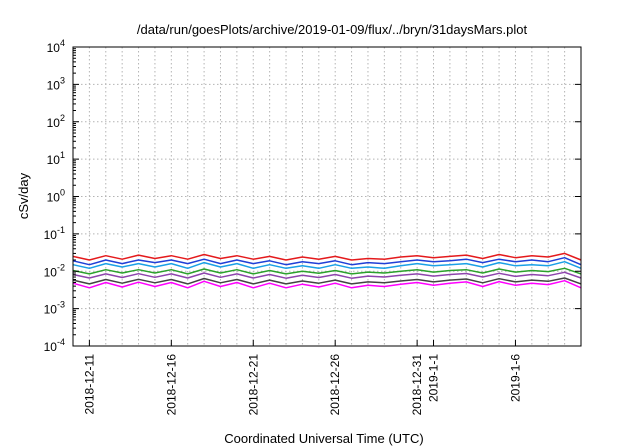  What do you see at coordinates (56, 158) in the screenshot?
I see `y-tick-label: 10¹` at bounding box center [56, 158].